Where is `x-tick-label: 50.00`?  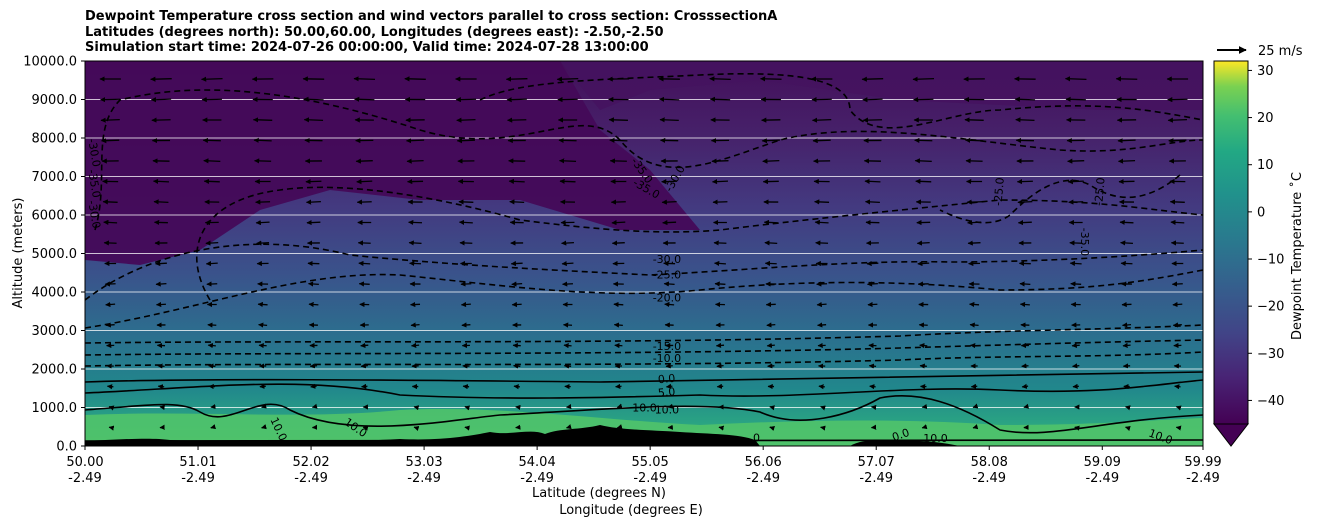 x-tick-label: 50.00 is located at coordinates (84, 462).